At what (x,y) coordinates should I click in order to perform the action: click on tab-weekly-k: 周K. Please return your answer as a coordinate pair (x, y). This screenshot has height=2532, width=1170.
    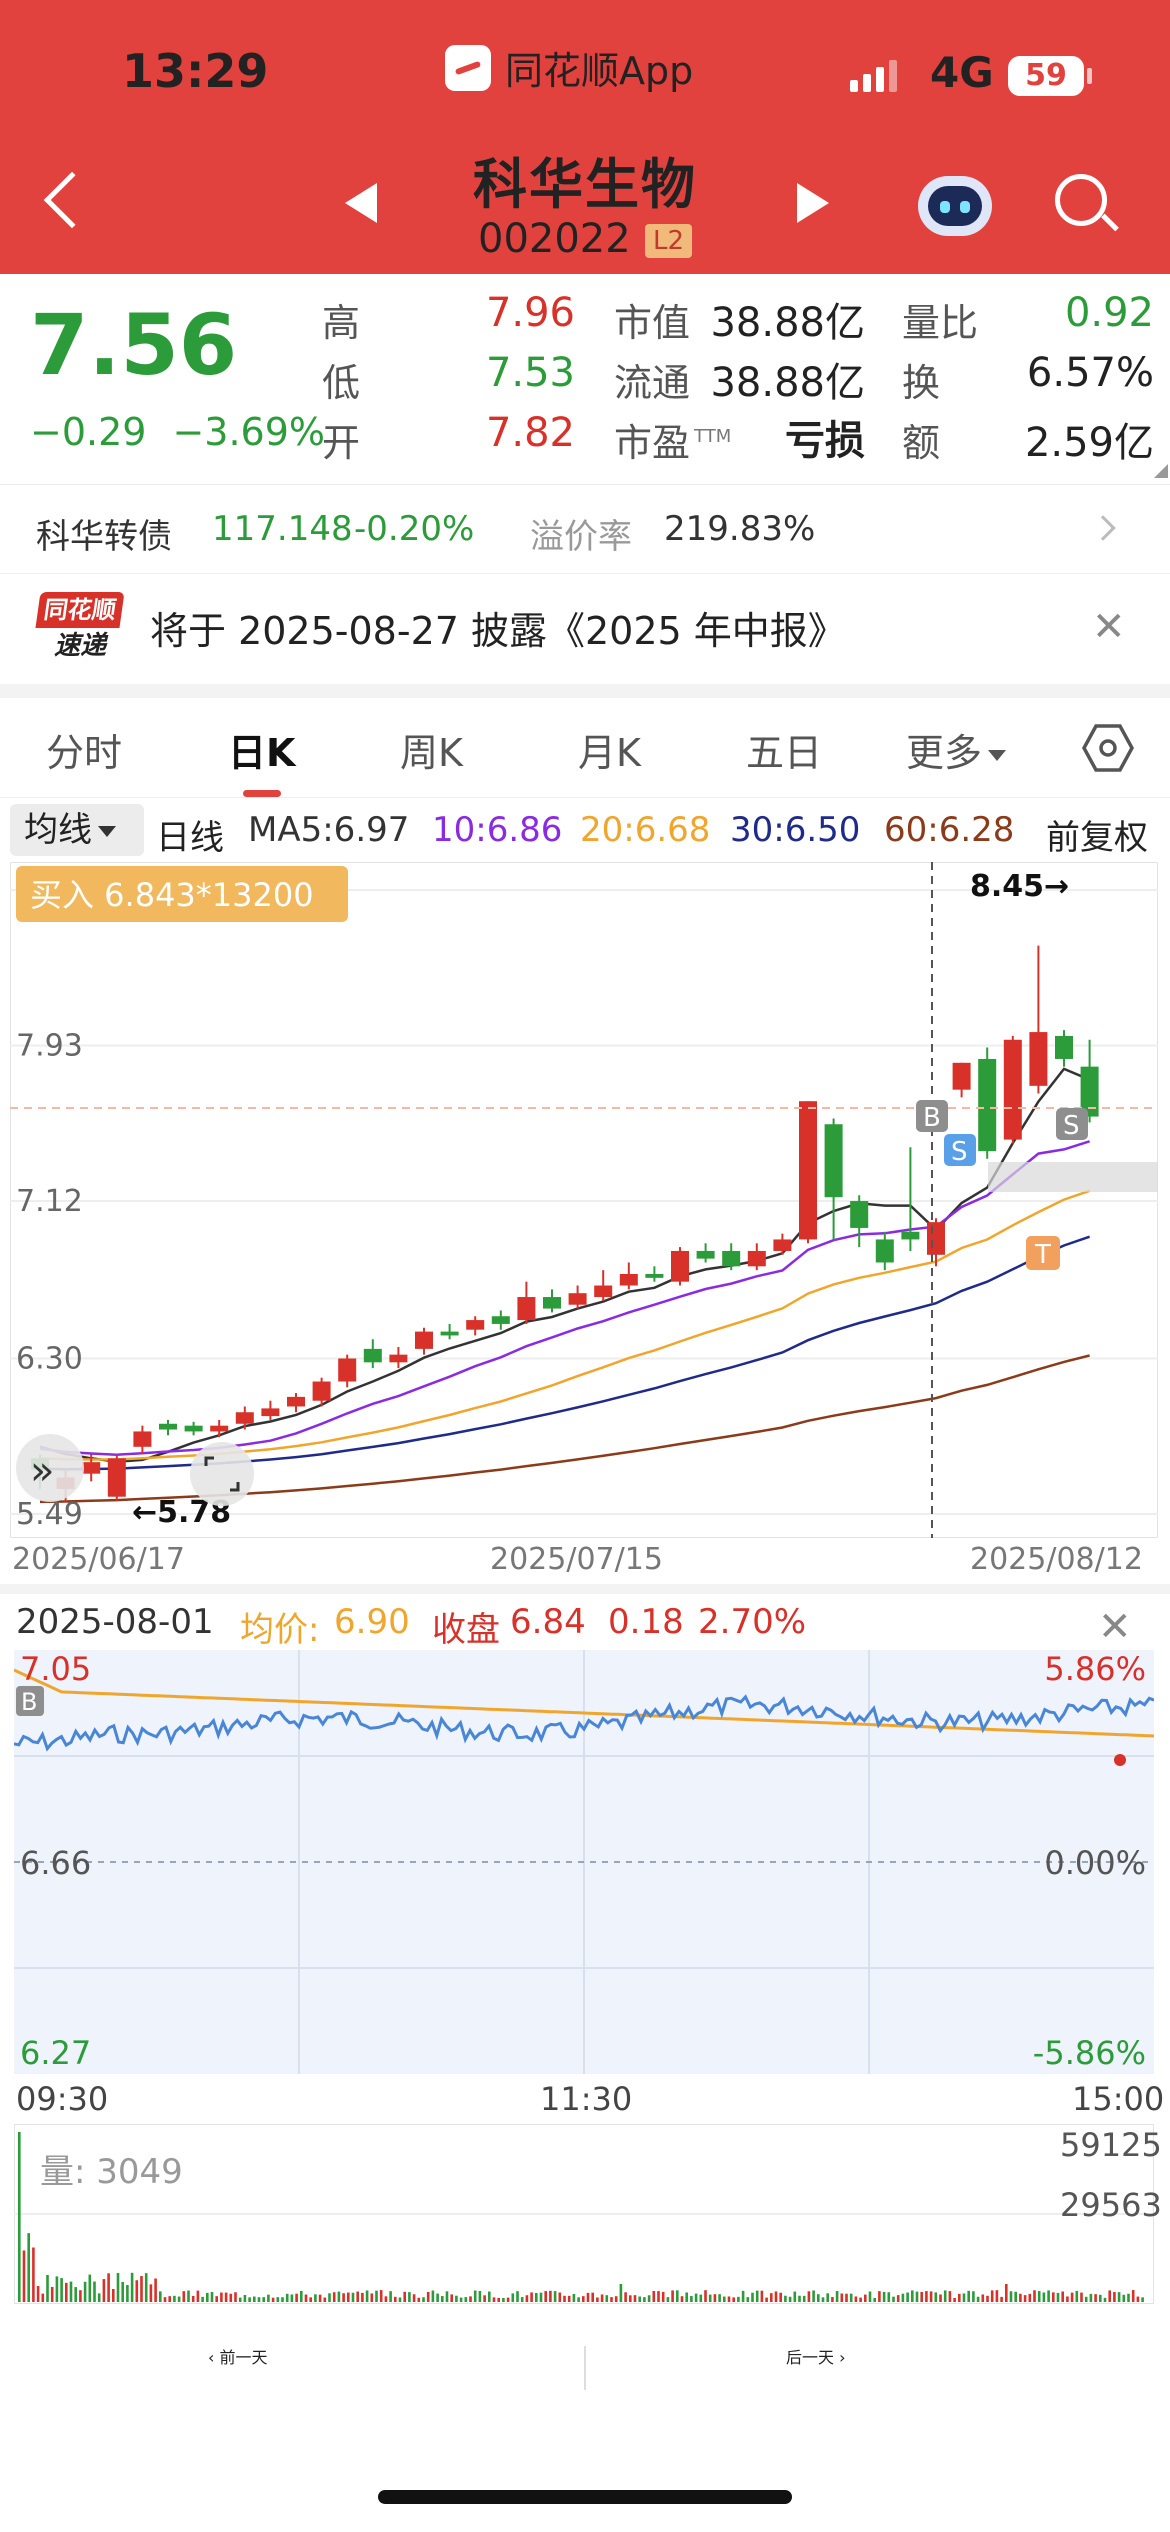
    Looking at the image, I should click on (431, 753).